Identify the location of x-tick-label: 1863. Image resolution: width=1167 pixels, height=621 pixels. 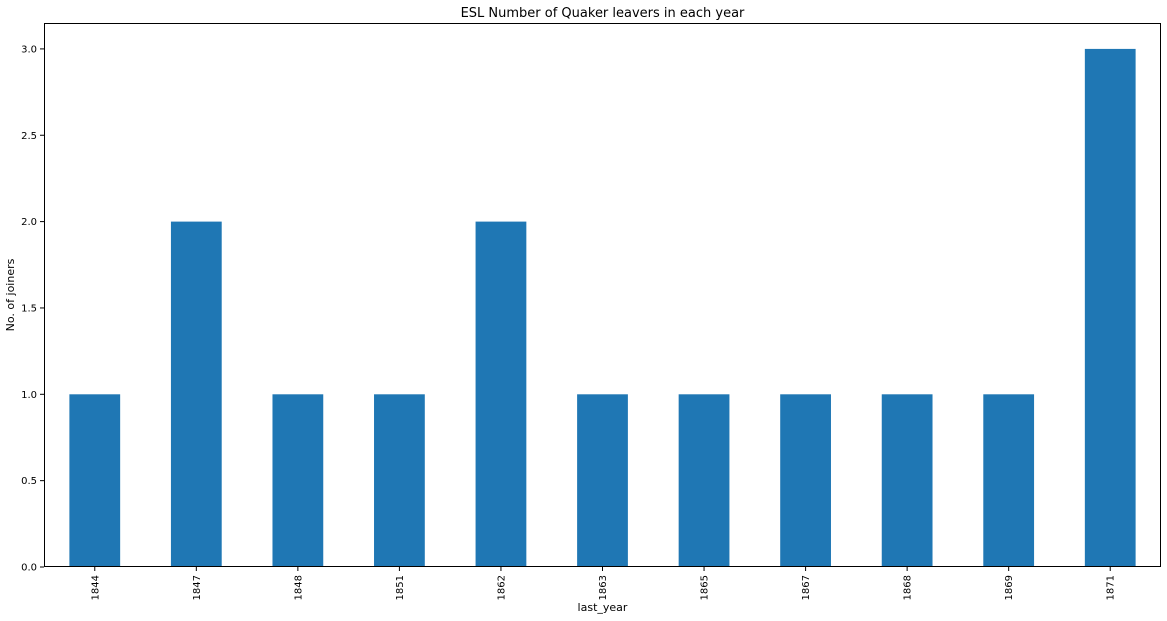
(603, 587).